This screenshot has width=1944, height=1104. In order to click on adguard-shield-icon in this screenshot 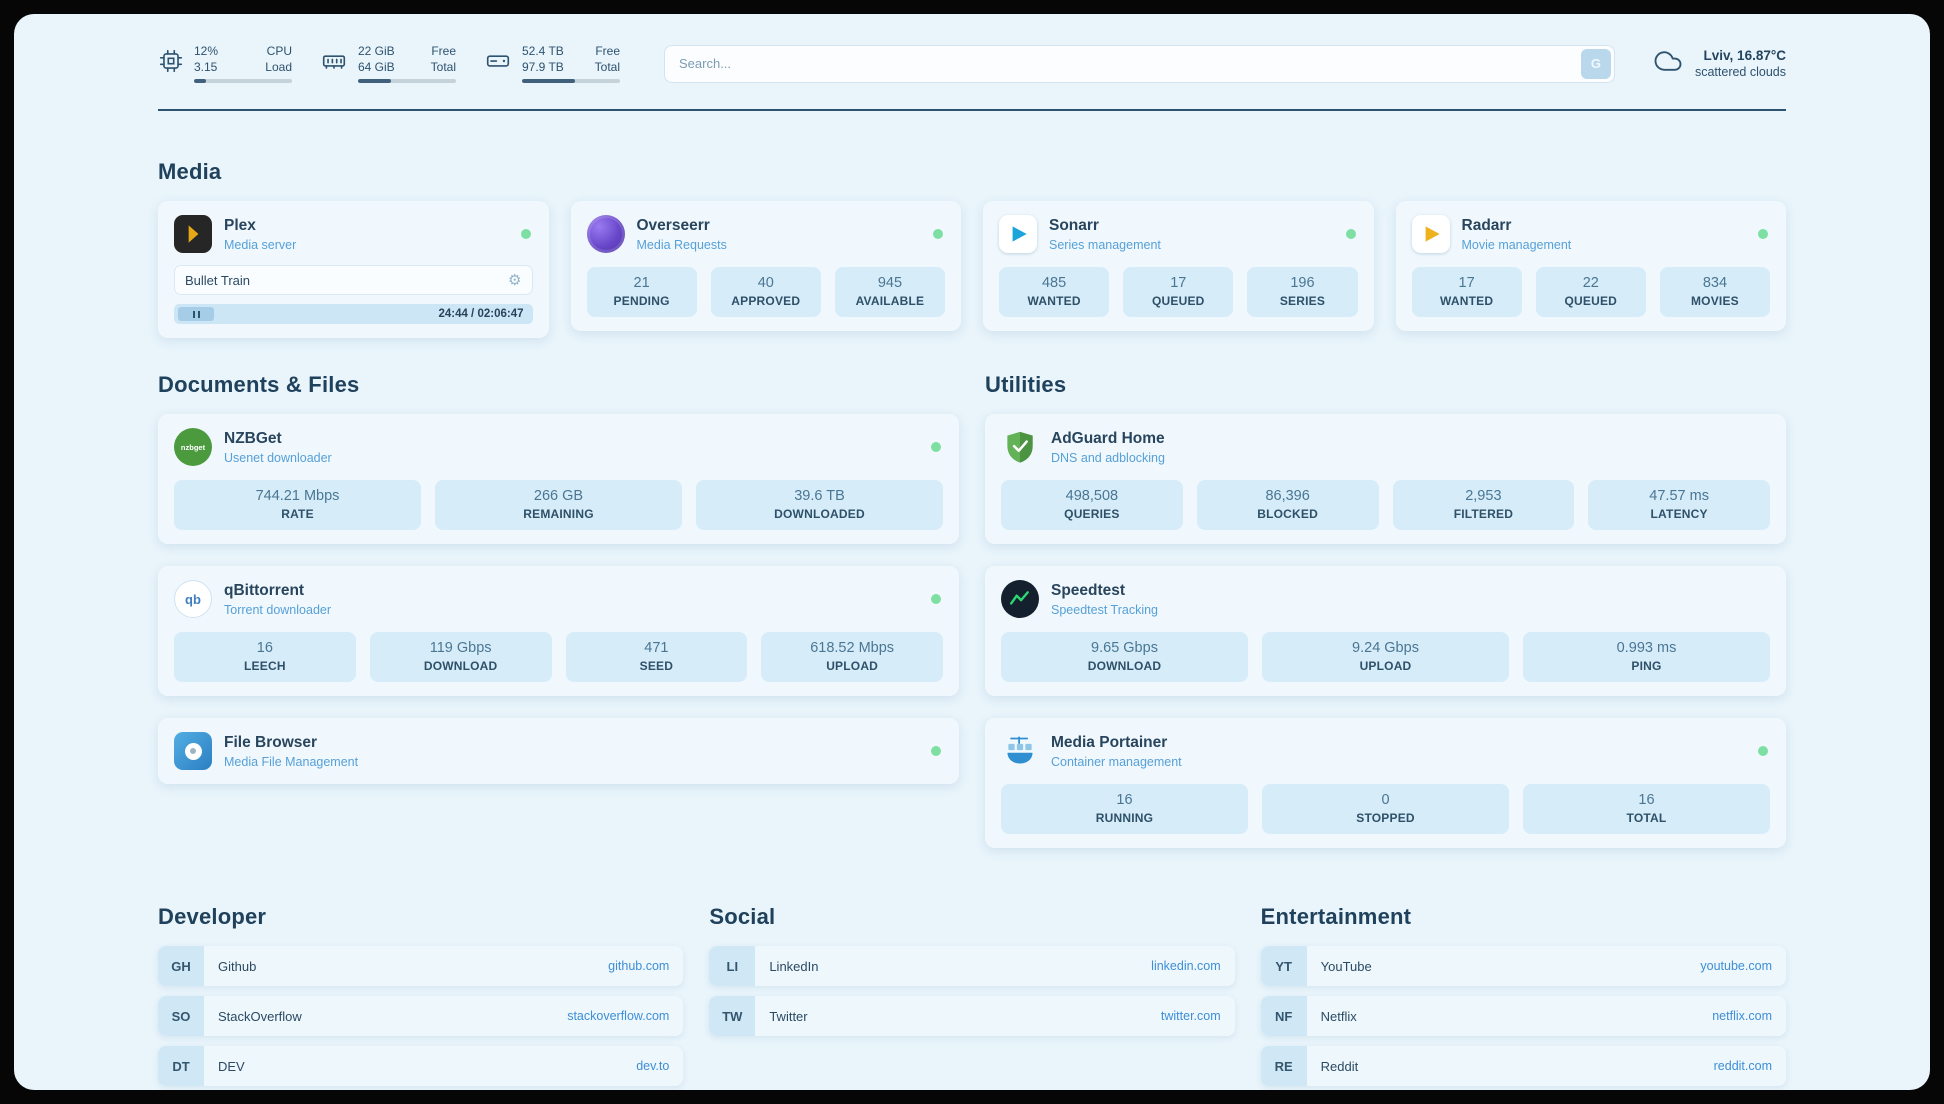, I will do `click(1020, 447)`.